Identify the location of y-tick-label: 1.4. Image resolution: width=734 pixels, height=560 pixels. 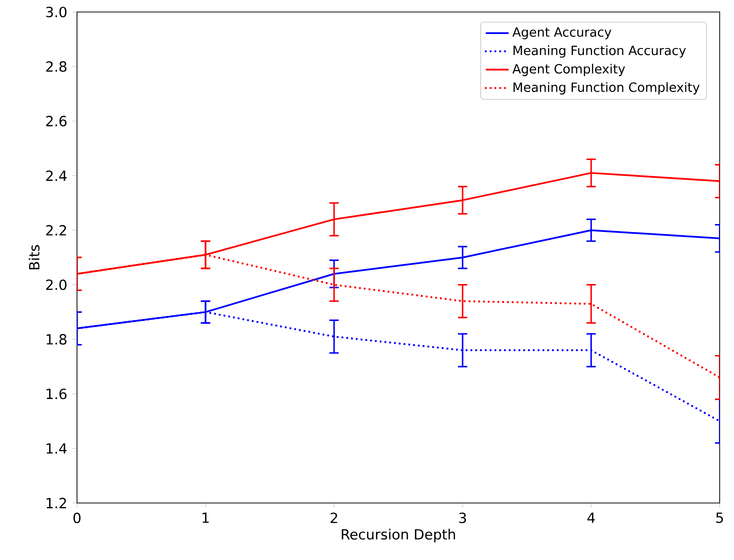
(56, 448).